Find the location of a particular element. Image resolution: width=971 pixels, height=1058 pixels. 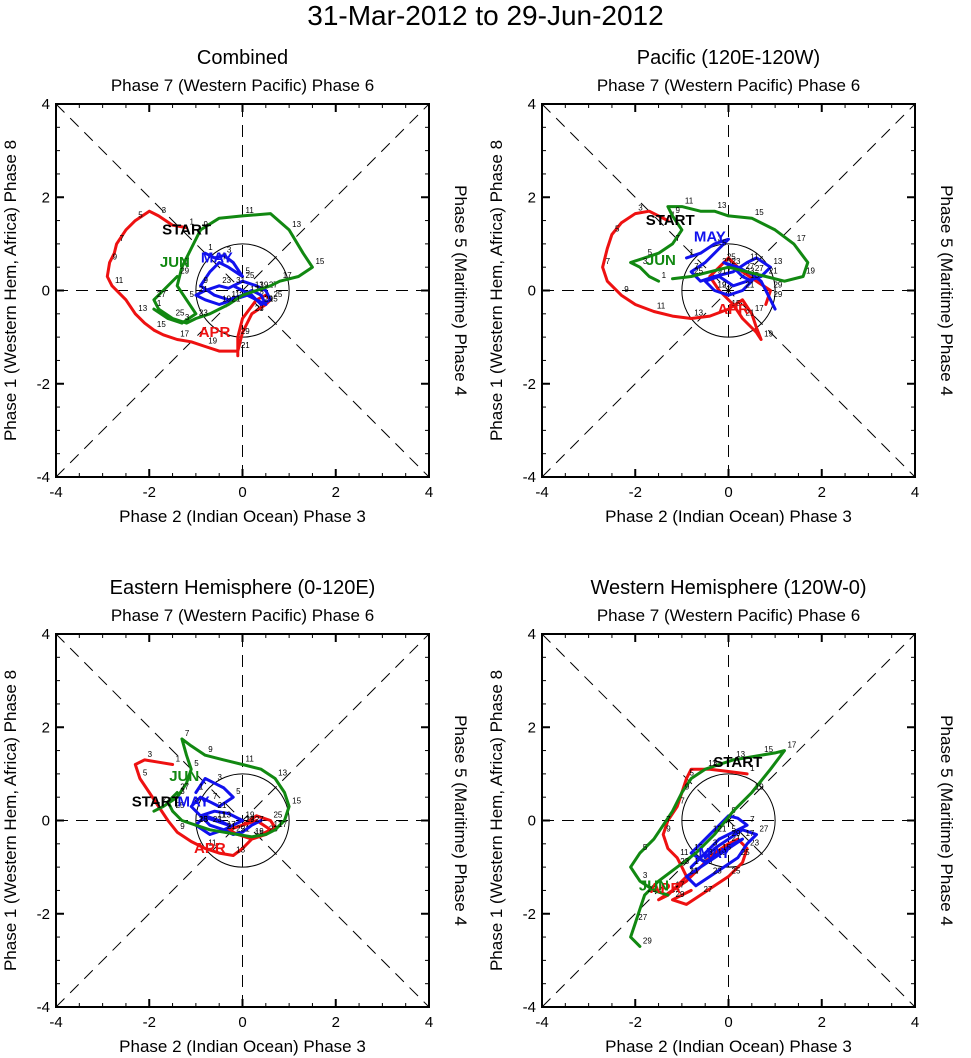

series-line-apr is located at coordinates (686, 275).